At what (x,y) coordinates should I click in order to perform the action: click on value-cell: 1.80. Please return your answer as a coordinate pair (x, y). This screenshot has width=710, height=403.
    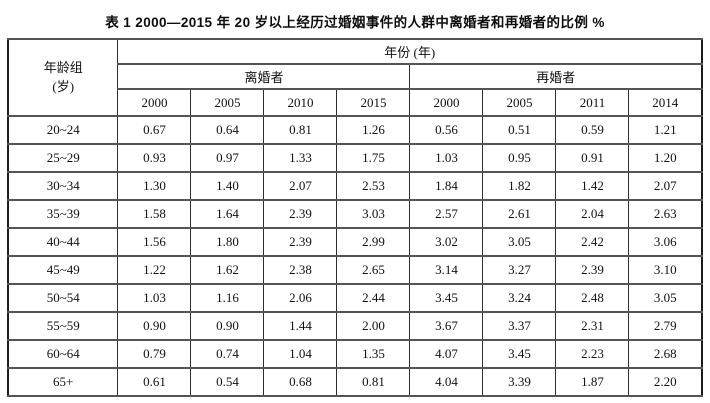
    Looking at the image, I should click on (227, 242).